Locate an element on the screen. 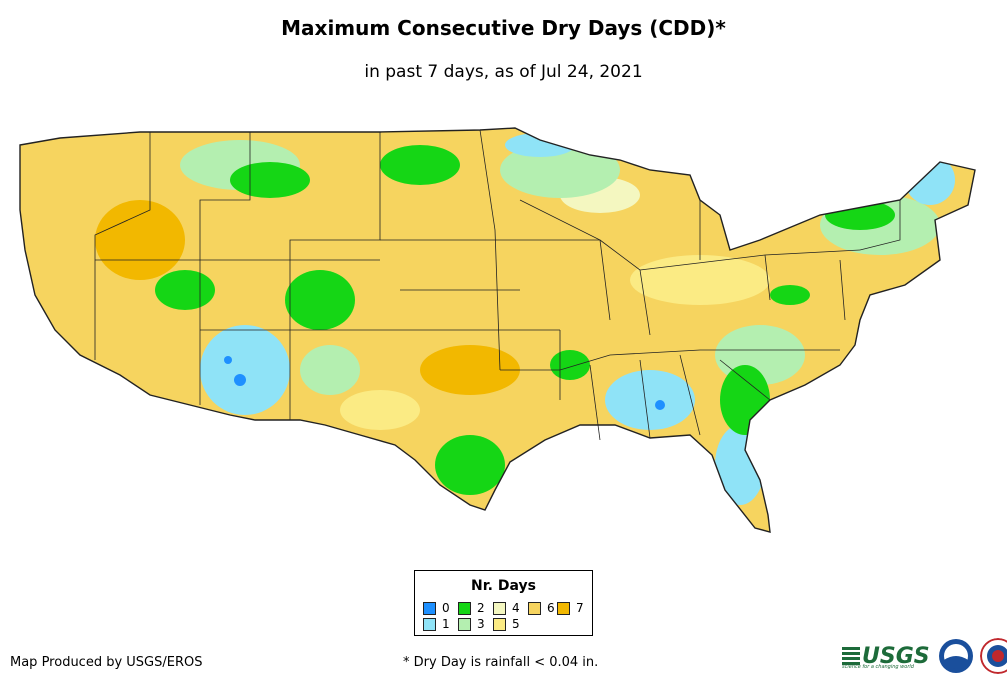 The width and height of the screenshot is (1007, 691). legend-label-7: 7 is located at coordinates (580, 608).